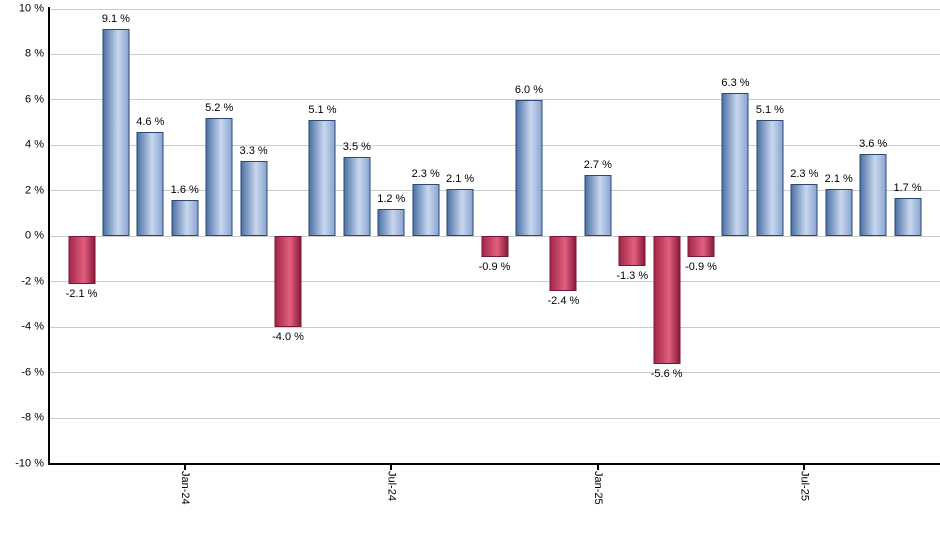 This screenshot has height=550, width=940. What do you see at coordinates (253, 151) in the screenshot?
I see `bar-value-label: 3.3 %` at bounding box center [253, 151].